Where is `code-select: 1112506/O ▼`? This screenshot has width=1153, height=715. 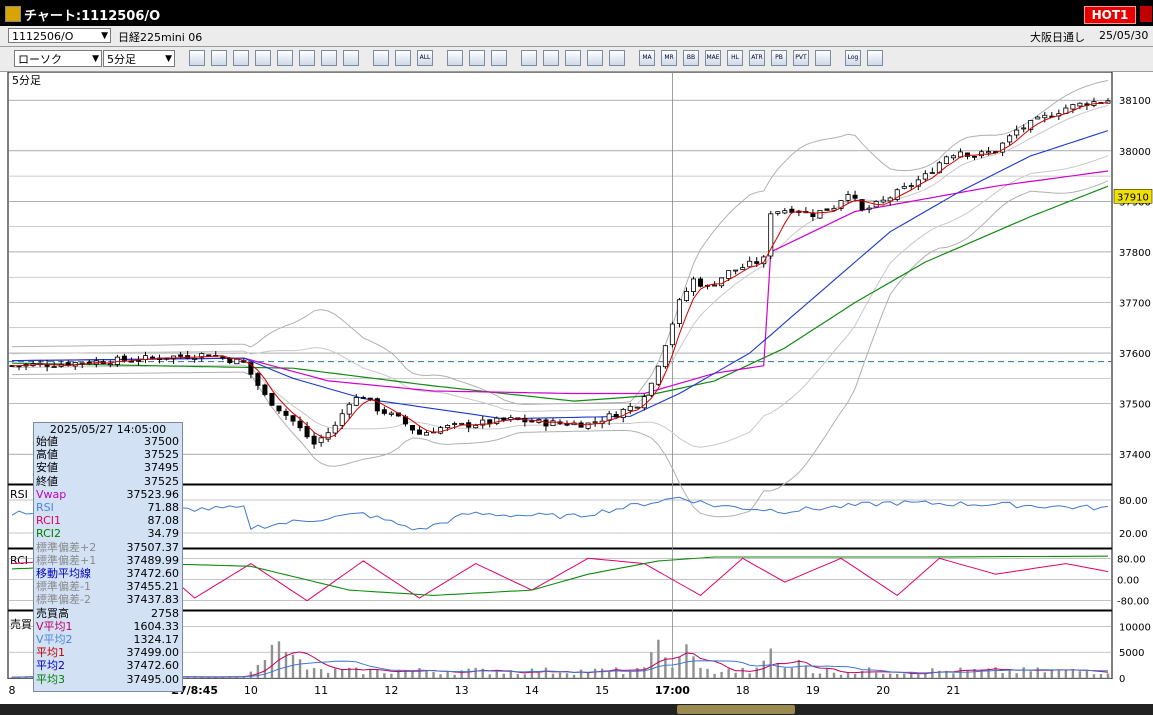
code-select: 1112506/O ▼ is located at coordinates (59, 35).